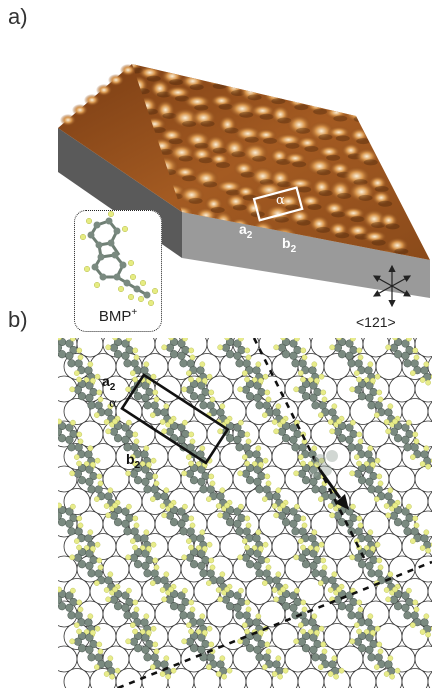  What do you see at coordinates (392, 286) in the screenshot?
I see `direction-compass-icon` at bounding box center [392, 286].